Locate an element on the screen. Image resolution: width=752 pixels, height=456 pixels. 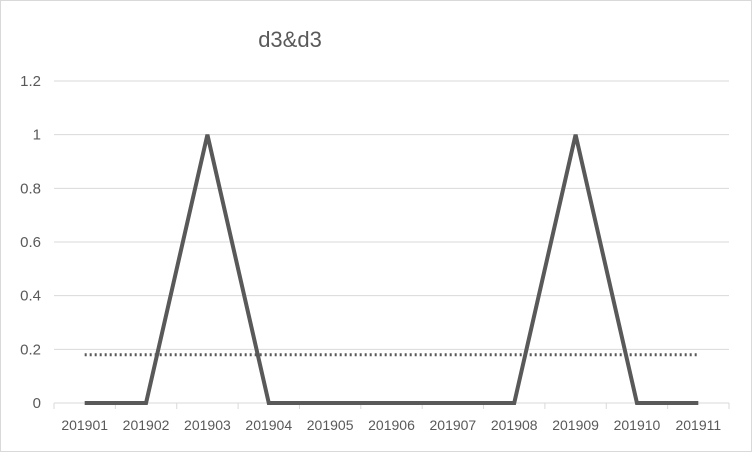
y-tick-label: 0.6 is located at coordinates (30, 242).